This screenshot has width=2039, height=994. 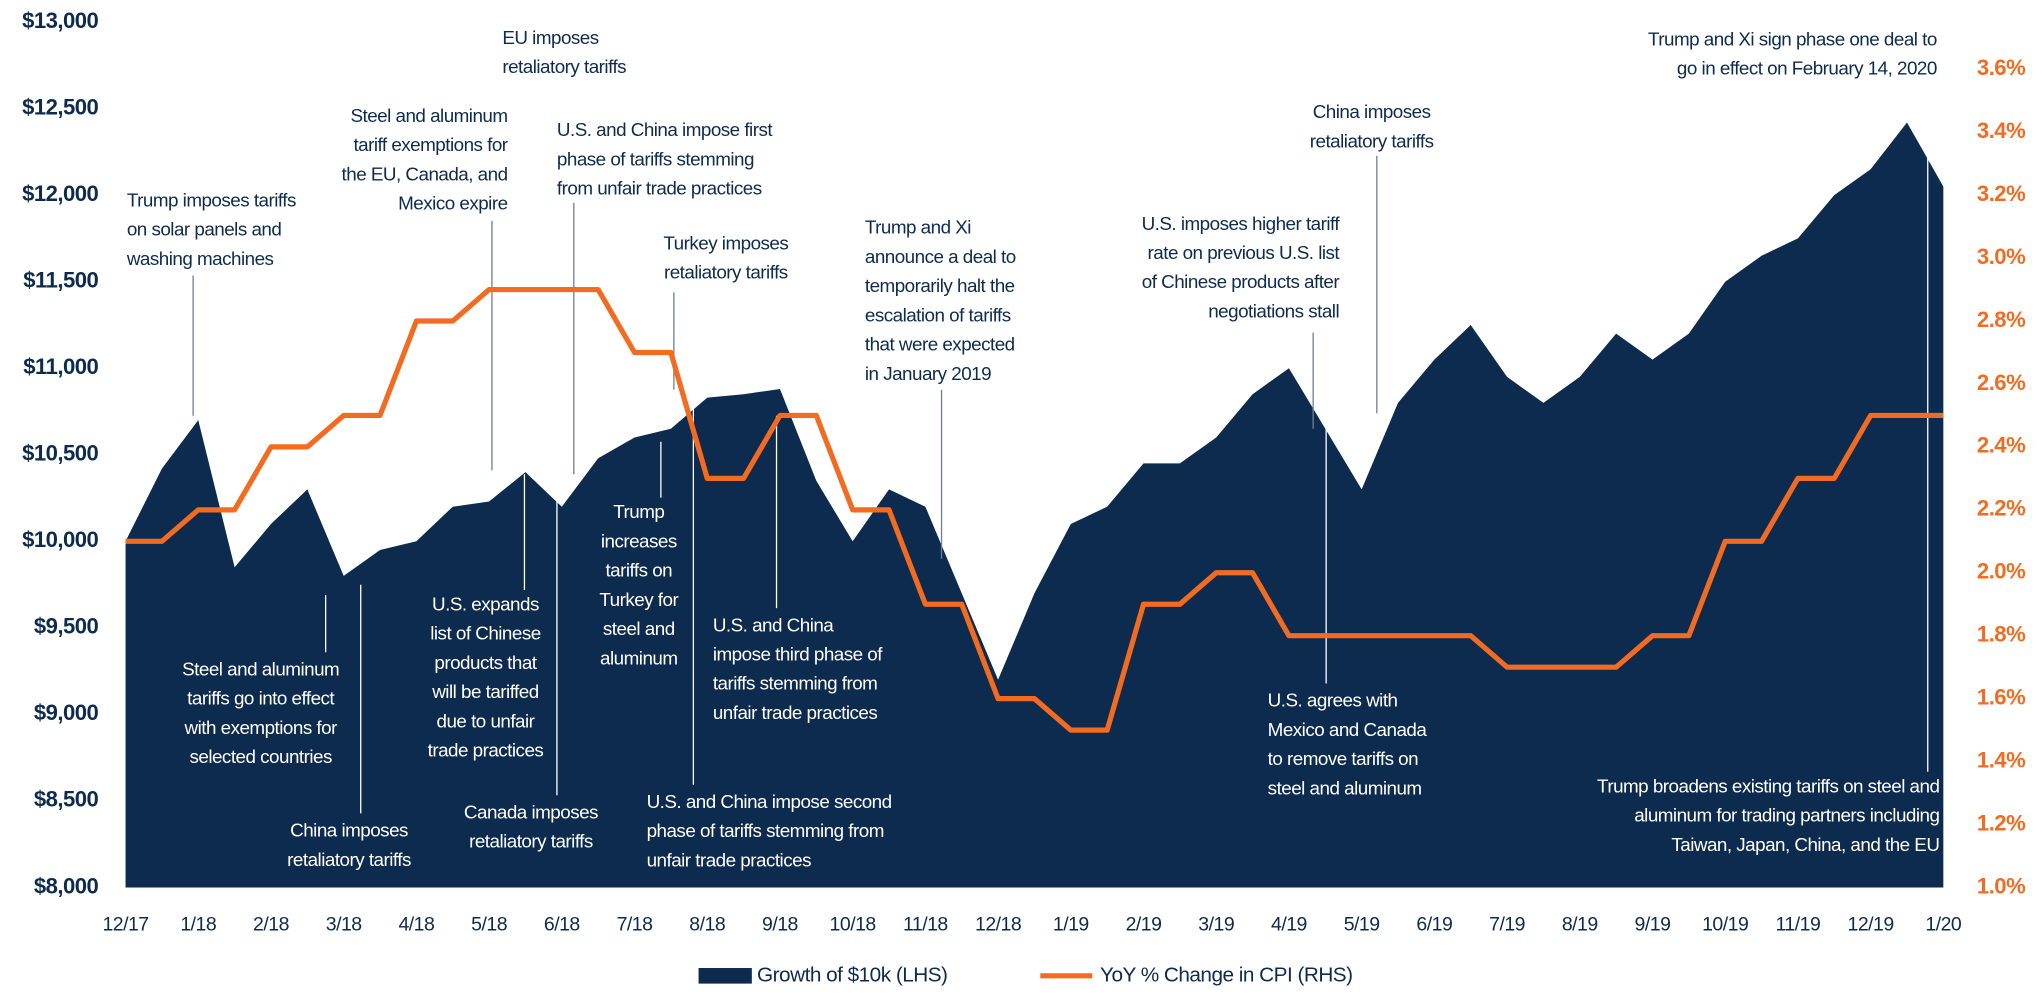 What do you see at coordinates (485, 633) in the screenshot?
I see `annotation-text: list of Chinese` at bounding box center [485, 633].